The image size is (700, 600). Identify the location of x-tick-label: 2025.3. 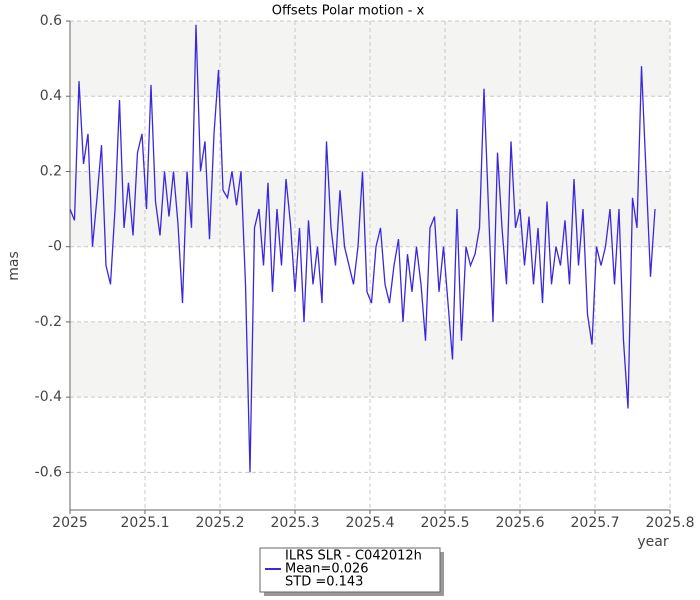
(295, 523).